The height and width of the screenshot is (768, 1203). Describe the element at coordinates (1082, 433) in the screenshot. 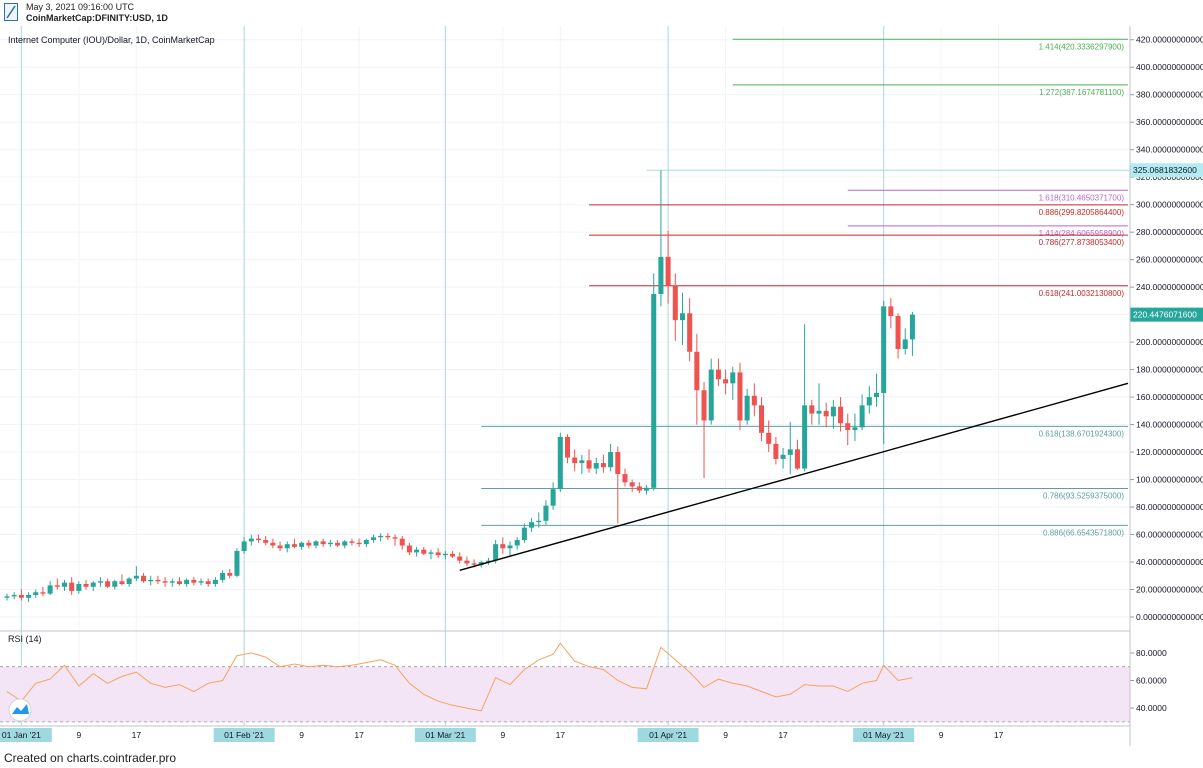

I see `fib-level-label: 0.618(138.6701924300)` at that location.